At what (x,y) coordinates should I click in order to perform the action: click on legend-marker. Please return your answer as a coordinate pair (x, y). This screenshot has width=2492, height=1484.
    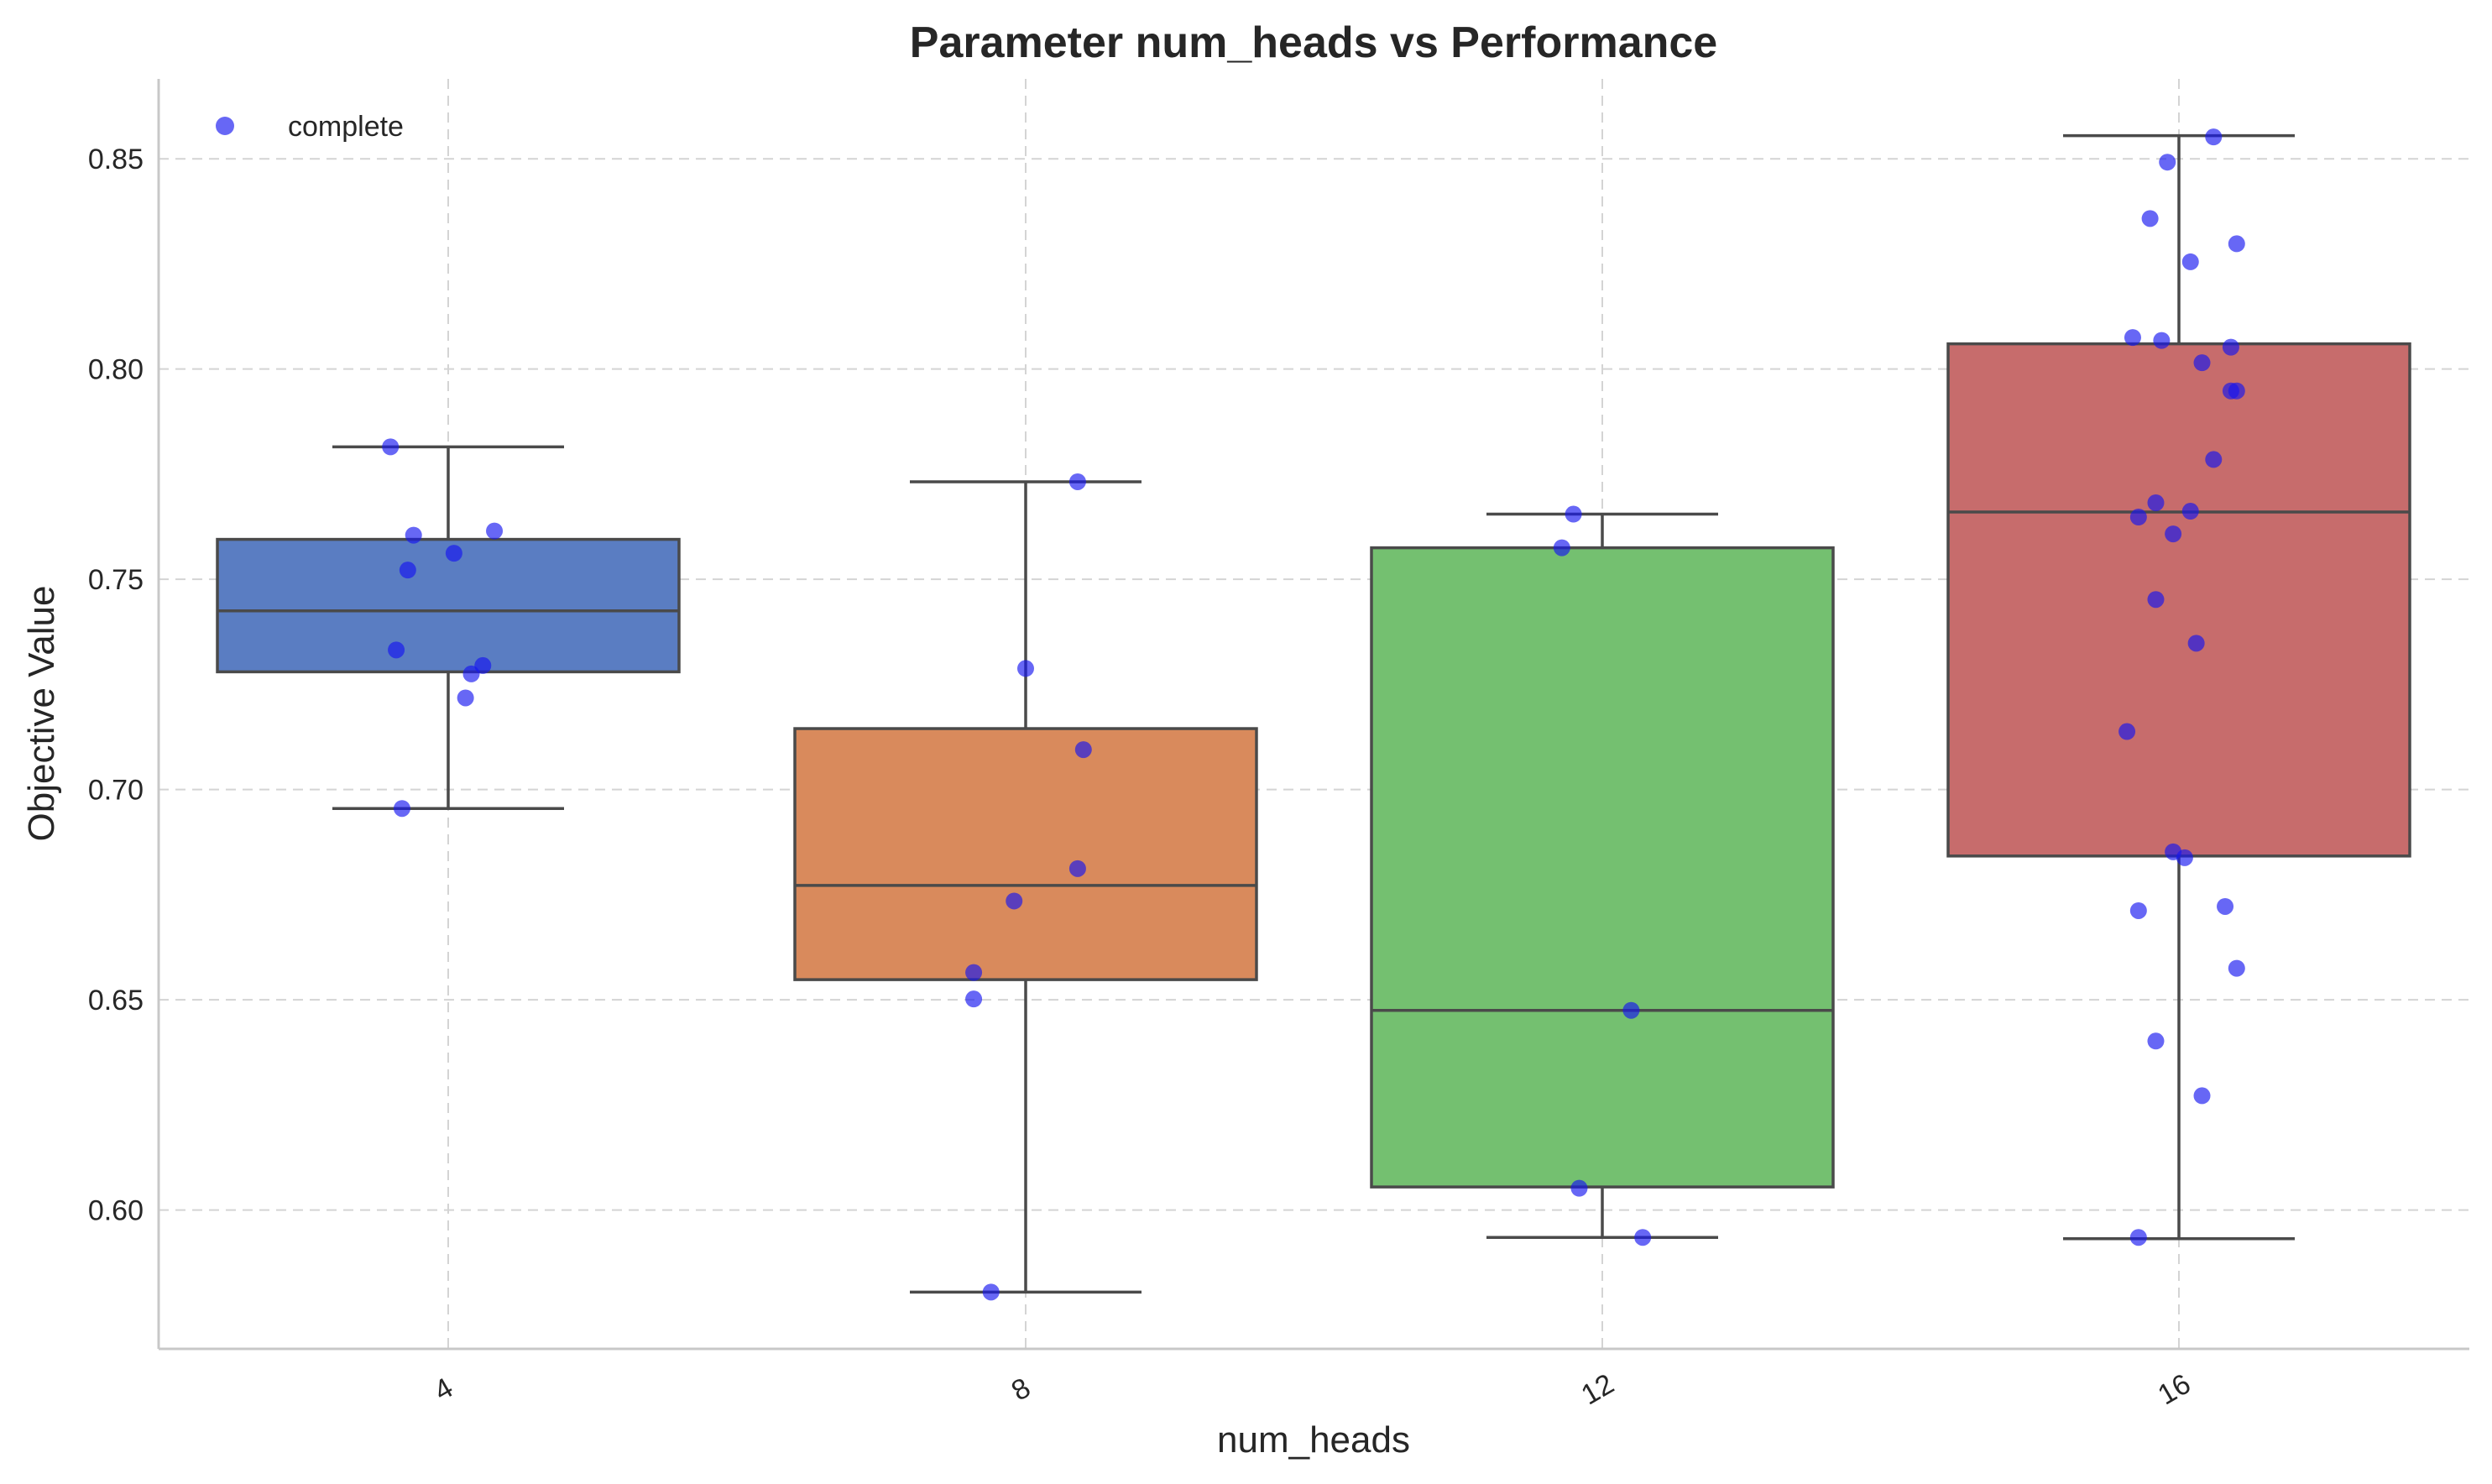
    Looking at the image, I should click on (225, 126).